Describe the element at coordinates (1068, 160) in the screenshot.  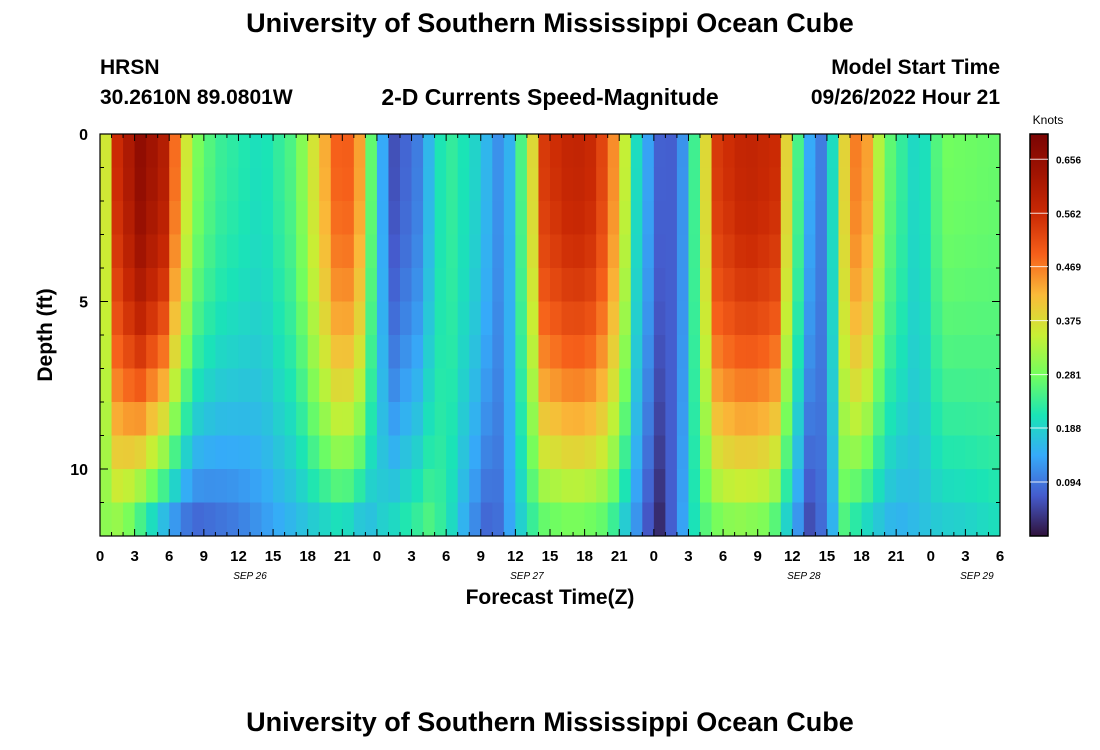
I see `colorbar-tick-label: 0.656` at that location.